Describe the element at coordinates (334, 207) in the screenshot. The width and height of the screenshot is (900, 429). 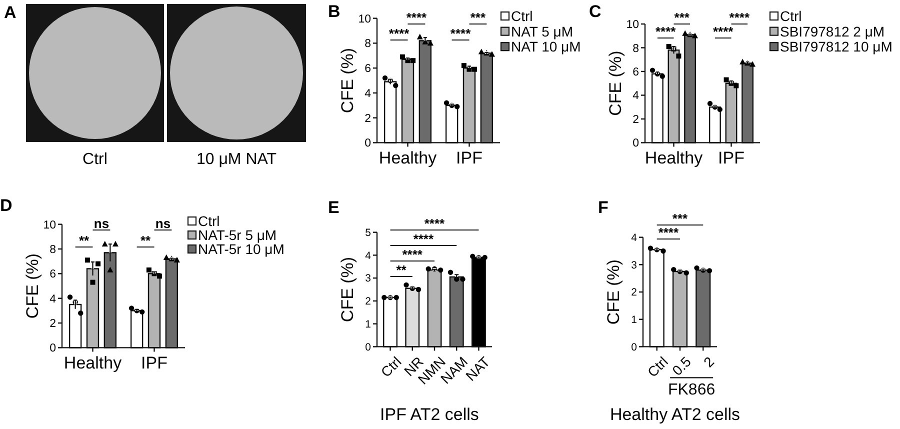
I see `chart-title: E` at that location.